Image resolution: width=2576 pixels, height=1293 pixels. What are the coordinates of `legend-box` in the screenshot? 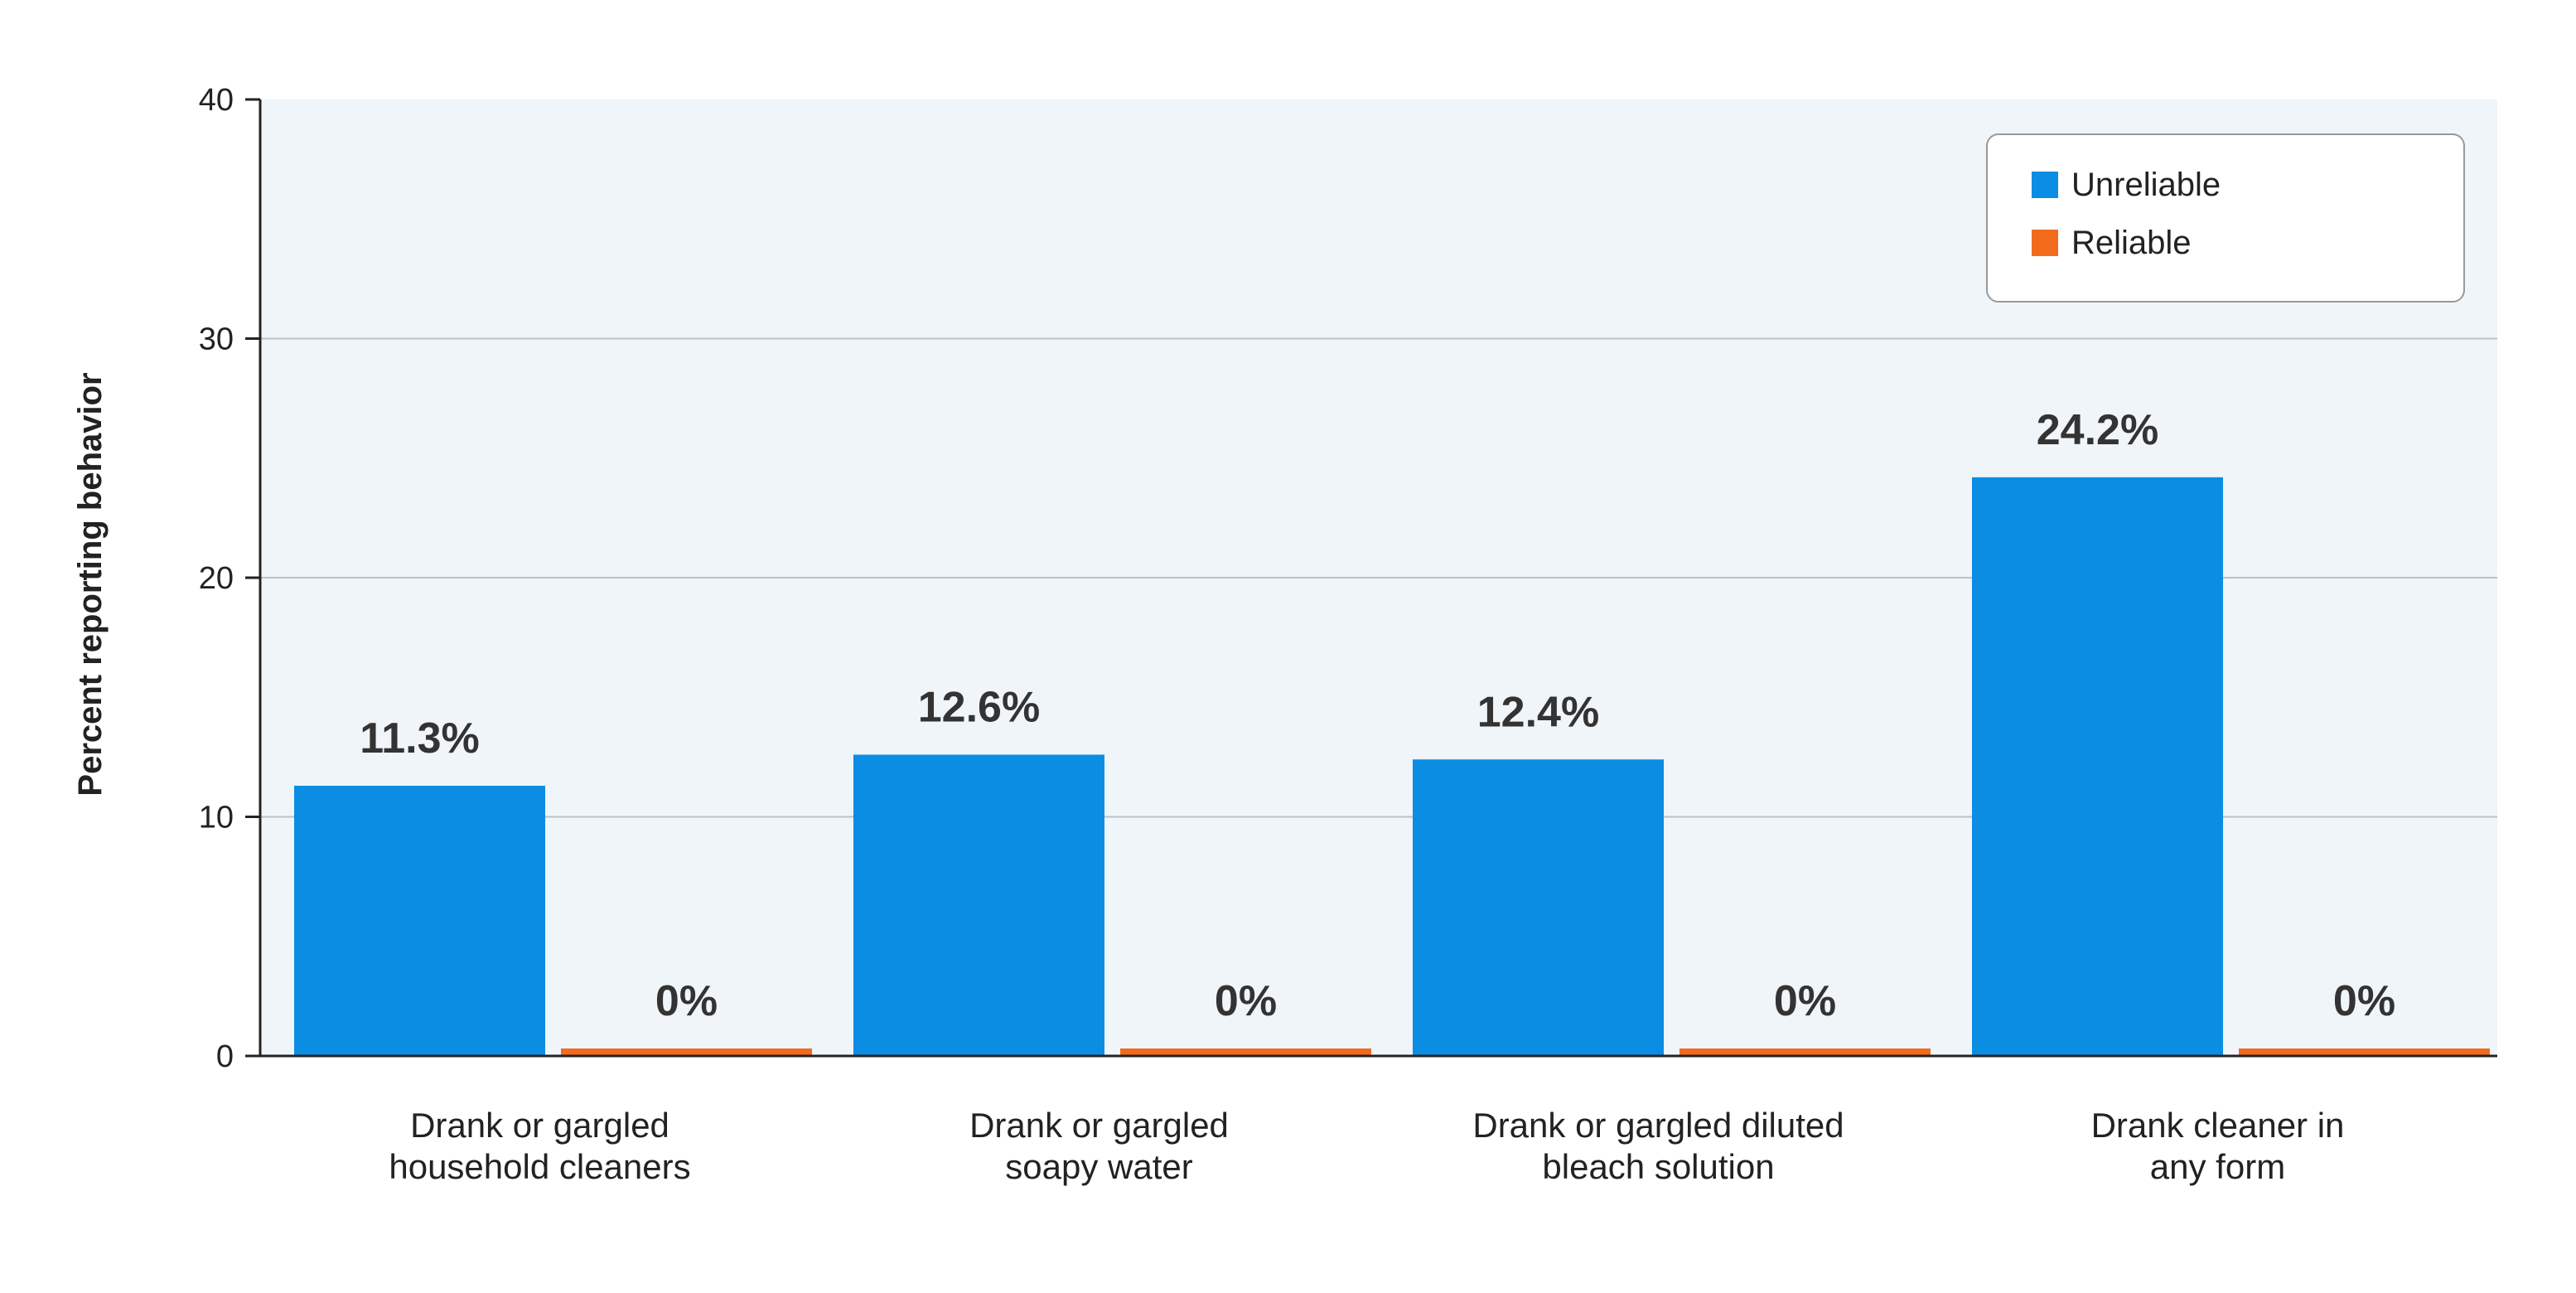 It's located at (2225, 218).